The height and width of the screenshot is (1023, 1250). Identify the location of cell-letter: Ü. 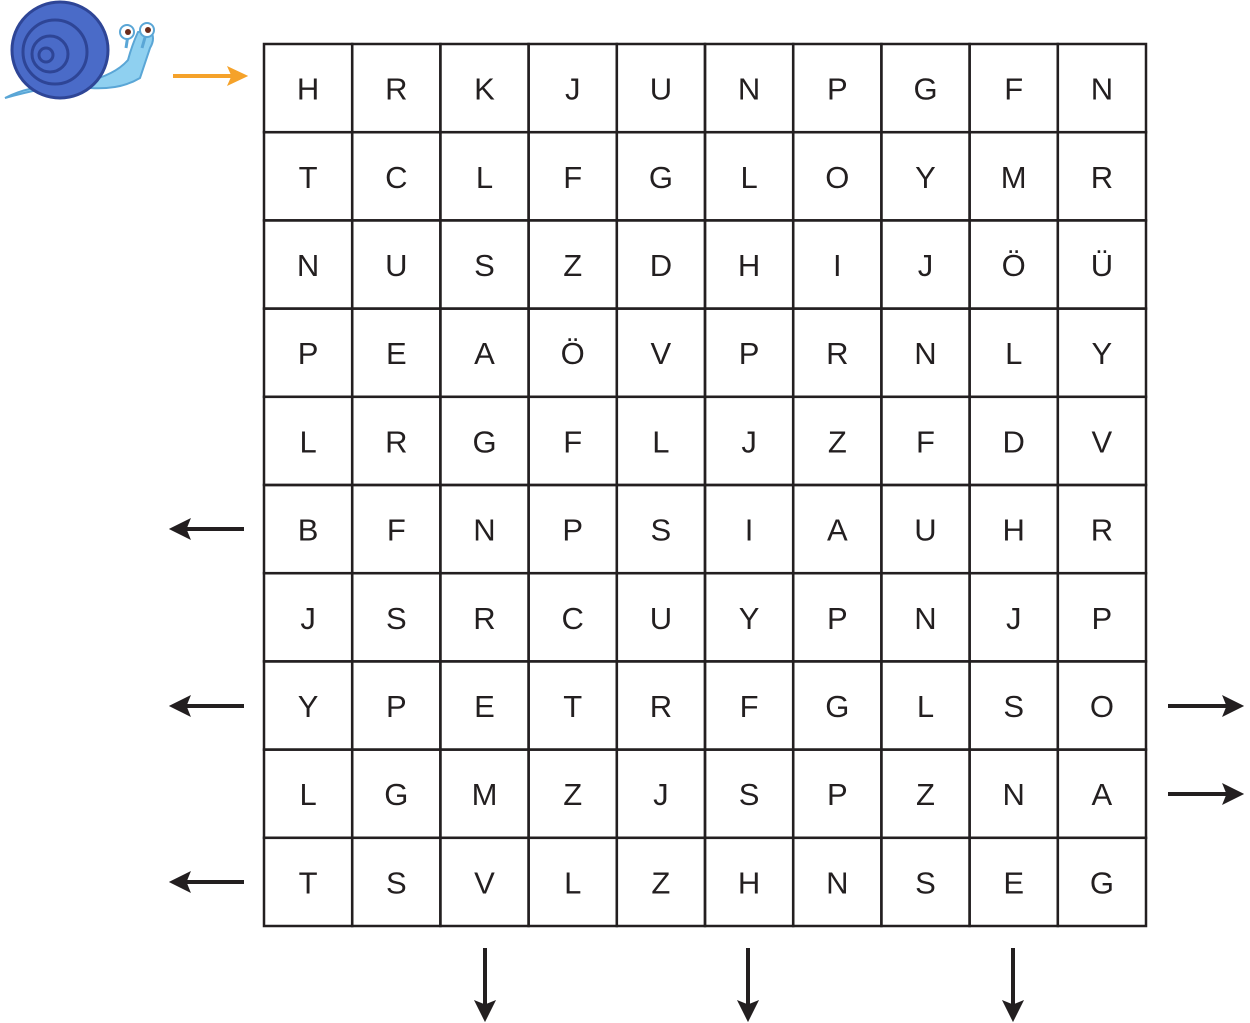
(1102, 265).